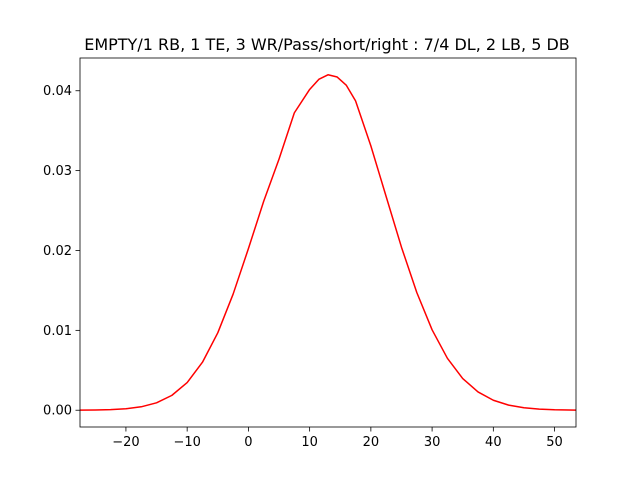  What do you see at coordinates (57, 411) in the screenshot?
I see `y-tick-label: 0.00` at bounding box center [57, 411].